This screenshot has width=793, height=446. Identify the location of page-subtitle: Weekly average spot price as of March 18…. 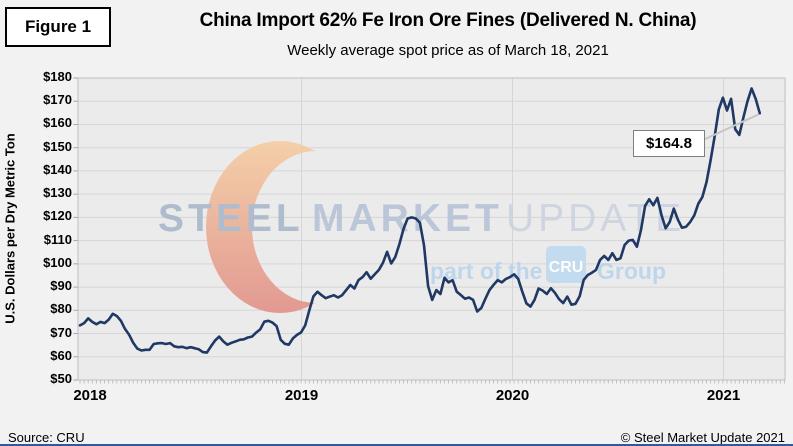
(448, 50).